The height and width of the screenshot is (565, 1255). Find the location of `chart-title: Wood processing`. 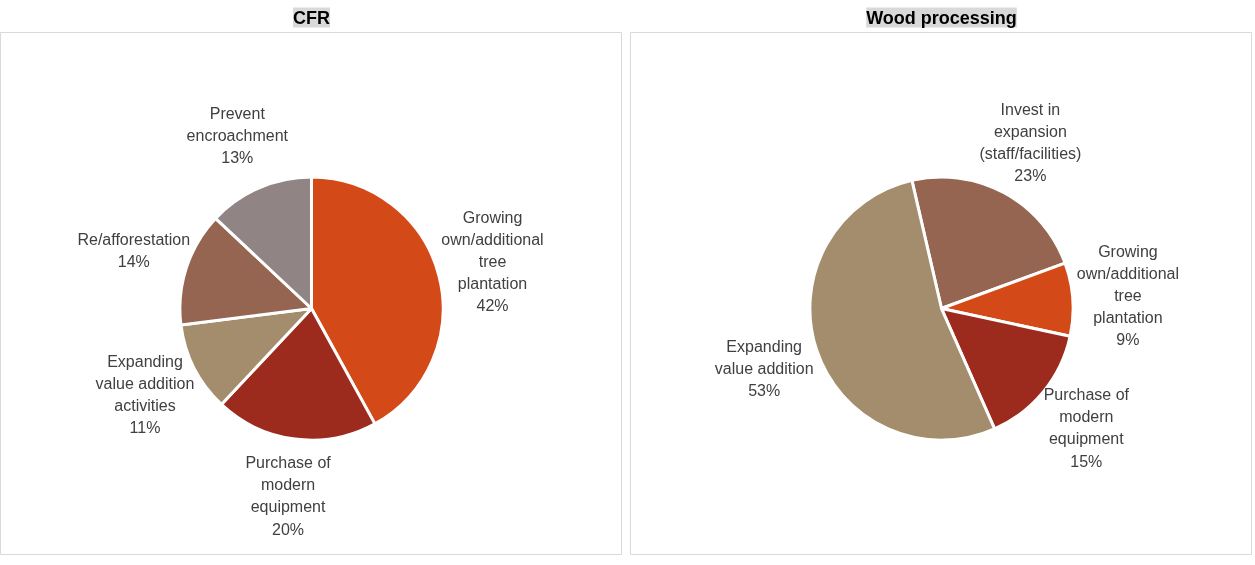

chart-title: Wood processing is located at coordinates (941, 17).